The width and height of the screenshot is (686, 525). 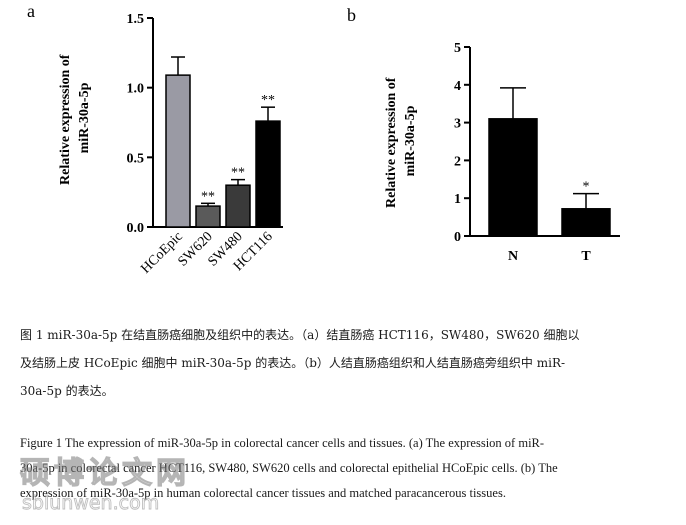 What do you see at coordinates (238, 206) in the screenshot?
I see `panel-a-bar-sw480` at bounding box center [238, 206].